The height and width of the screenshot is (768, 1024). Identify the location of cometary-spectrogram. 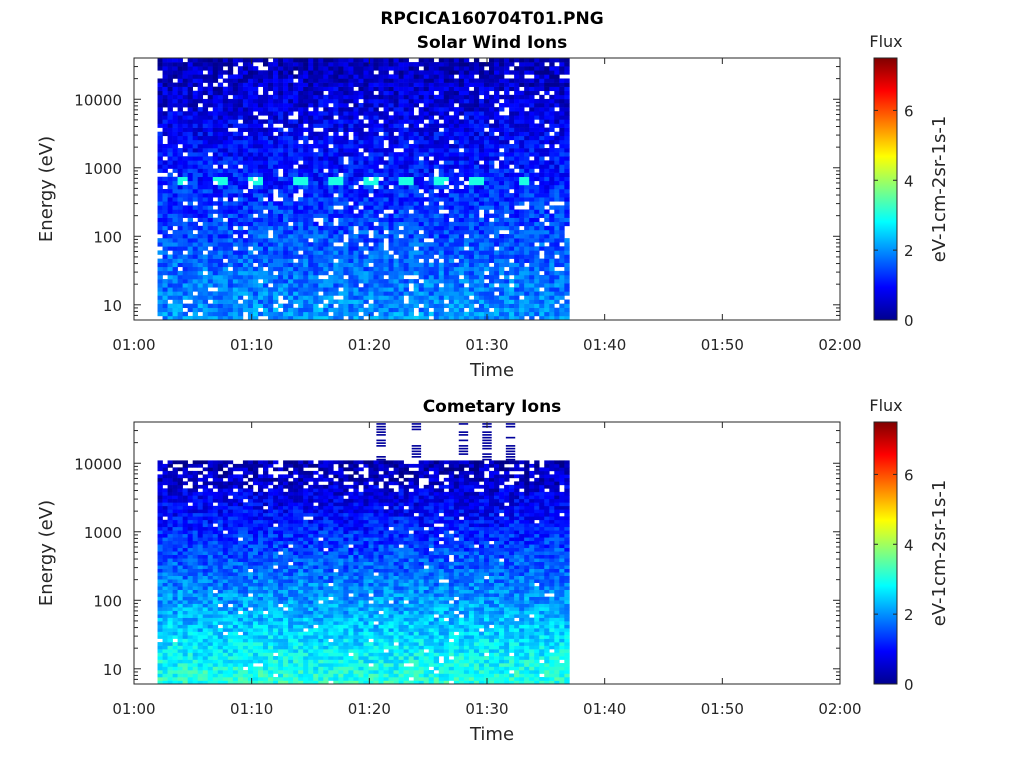
(363, 554).